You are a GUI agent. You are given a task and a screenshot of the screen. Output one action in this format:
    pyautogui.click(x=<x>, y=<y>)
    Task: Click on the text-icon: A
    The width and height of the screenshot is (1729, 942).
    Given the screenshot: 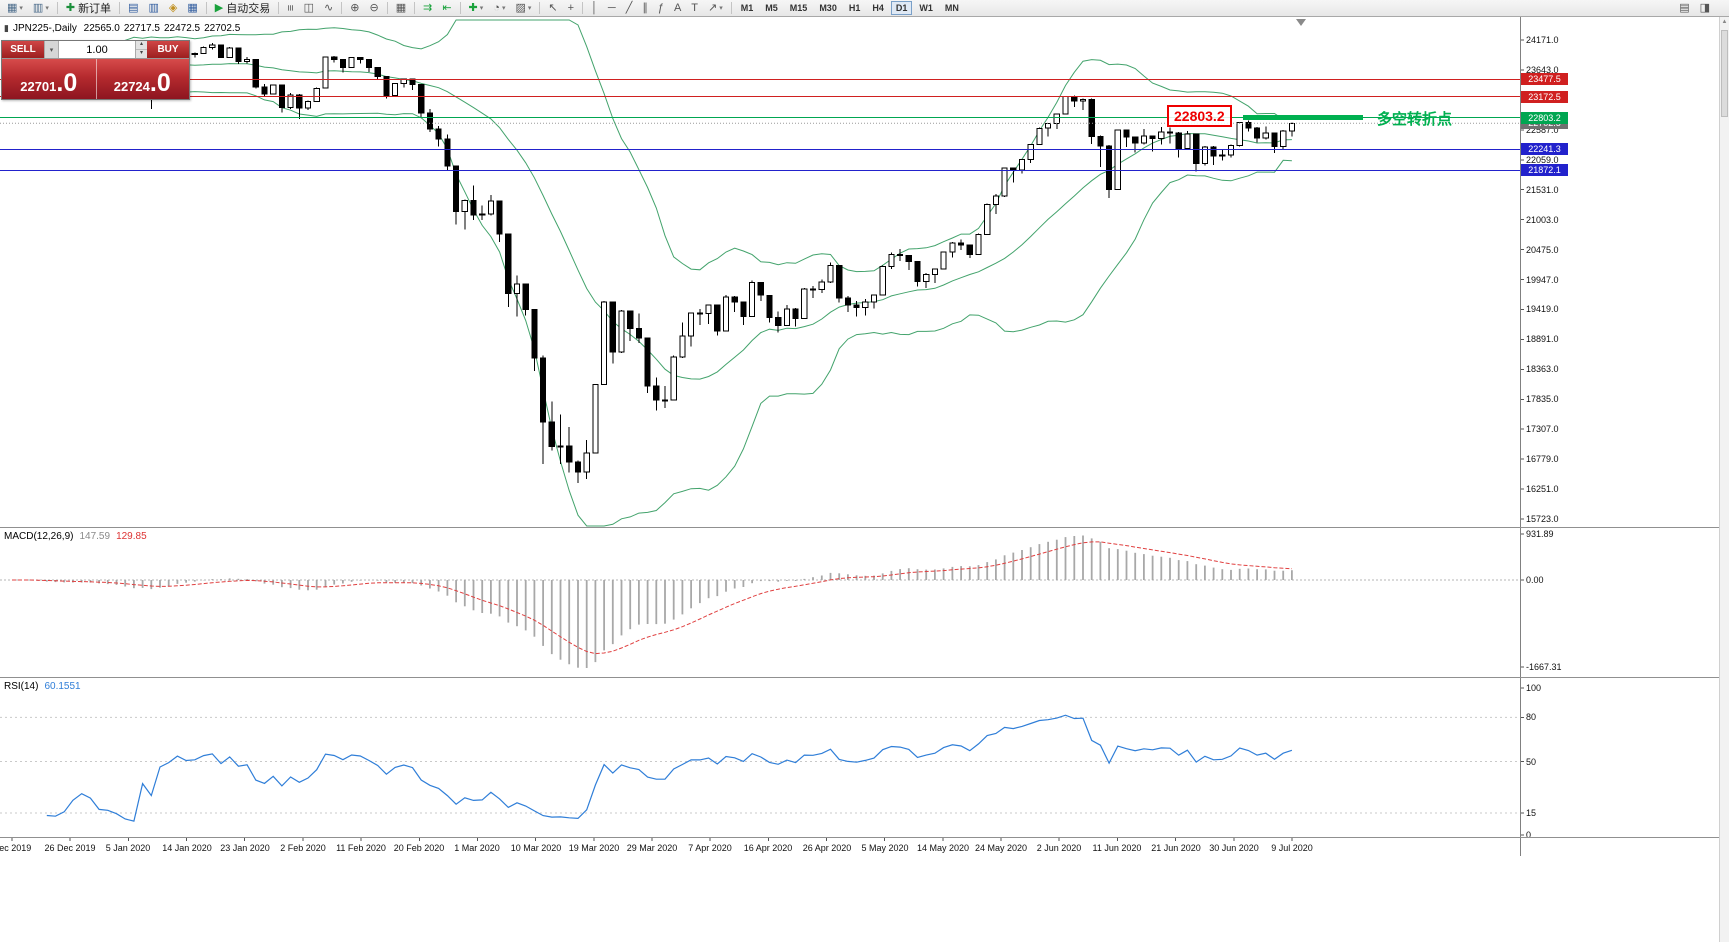 What is the action you would take?
    pyautogui.click(x=677, y=8)
    